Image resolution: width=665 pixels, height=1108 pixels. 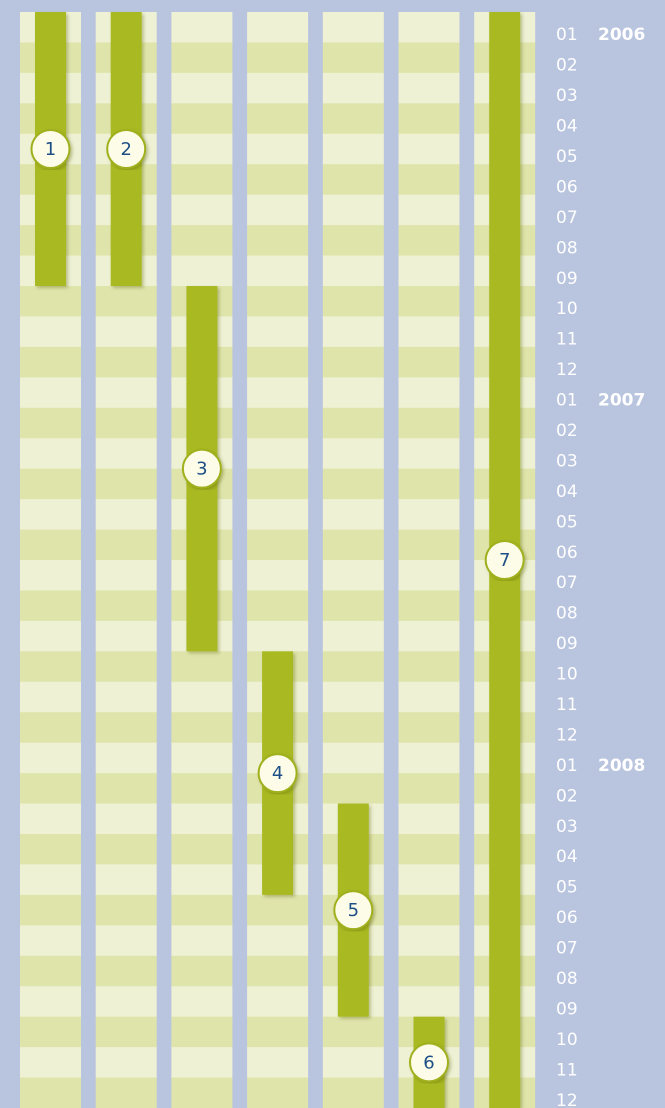 What do you see at coordinates (567, 218) in the screenshot?
I see `month-label: 07` at bounding box center [567, 218].